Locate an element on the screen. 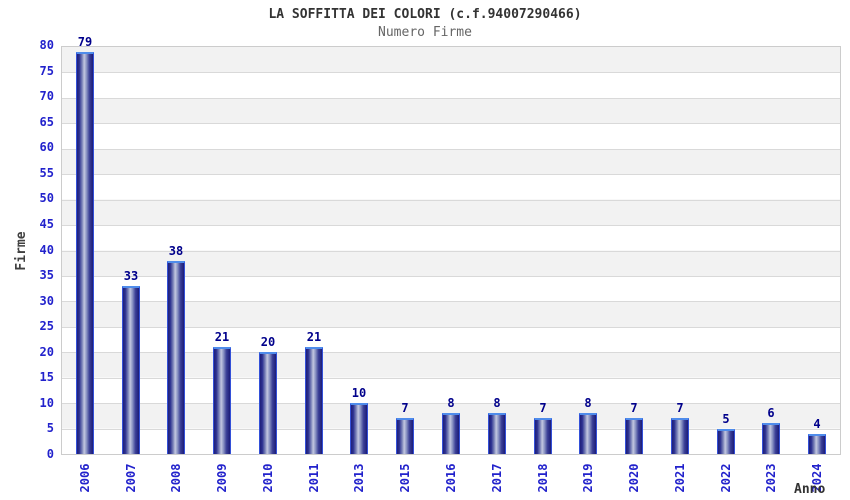 This screenshot has width=850, height=500. x-tick-label-2022: 2022 is located at coordinates (726, 478).